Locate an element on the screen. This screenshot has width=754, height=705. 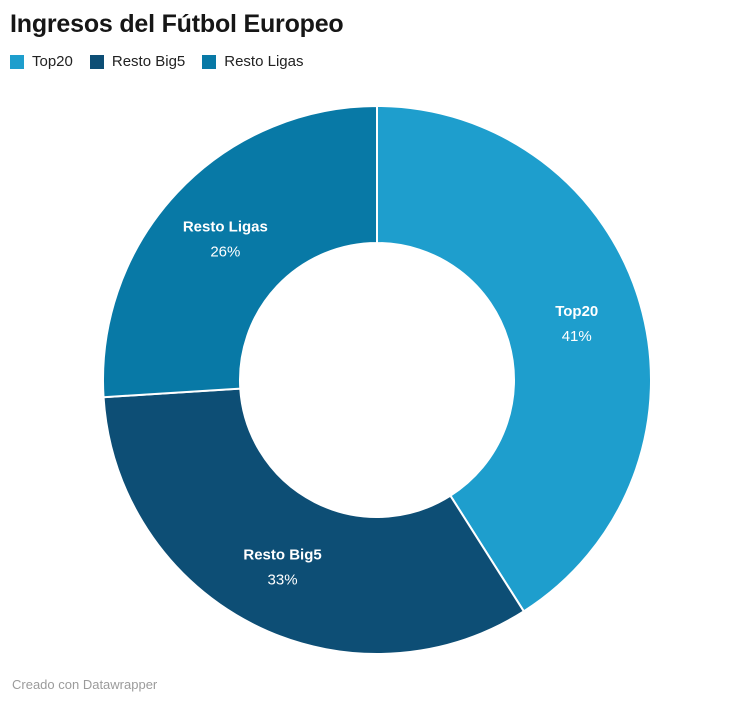
legend: Top20 Resto Big5 Resto Ligas is located at coordinates (156, 61).